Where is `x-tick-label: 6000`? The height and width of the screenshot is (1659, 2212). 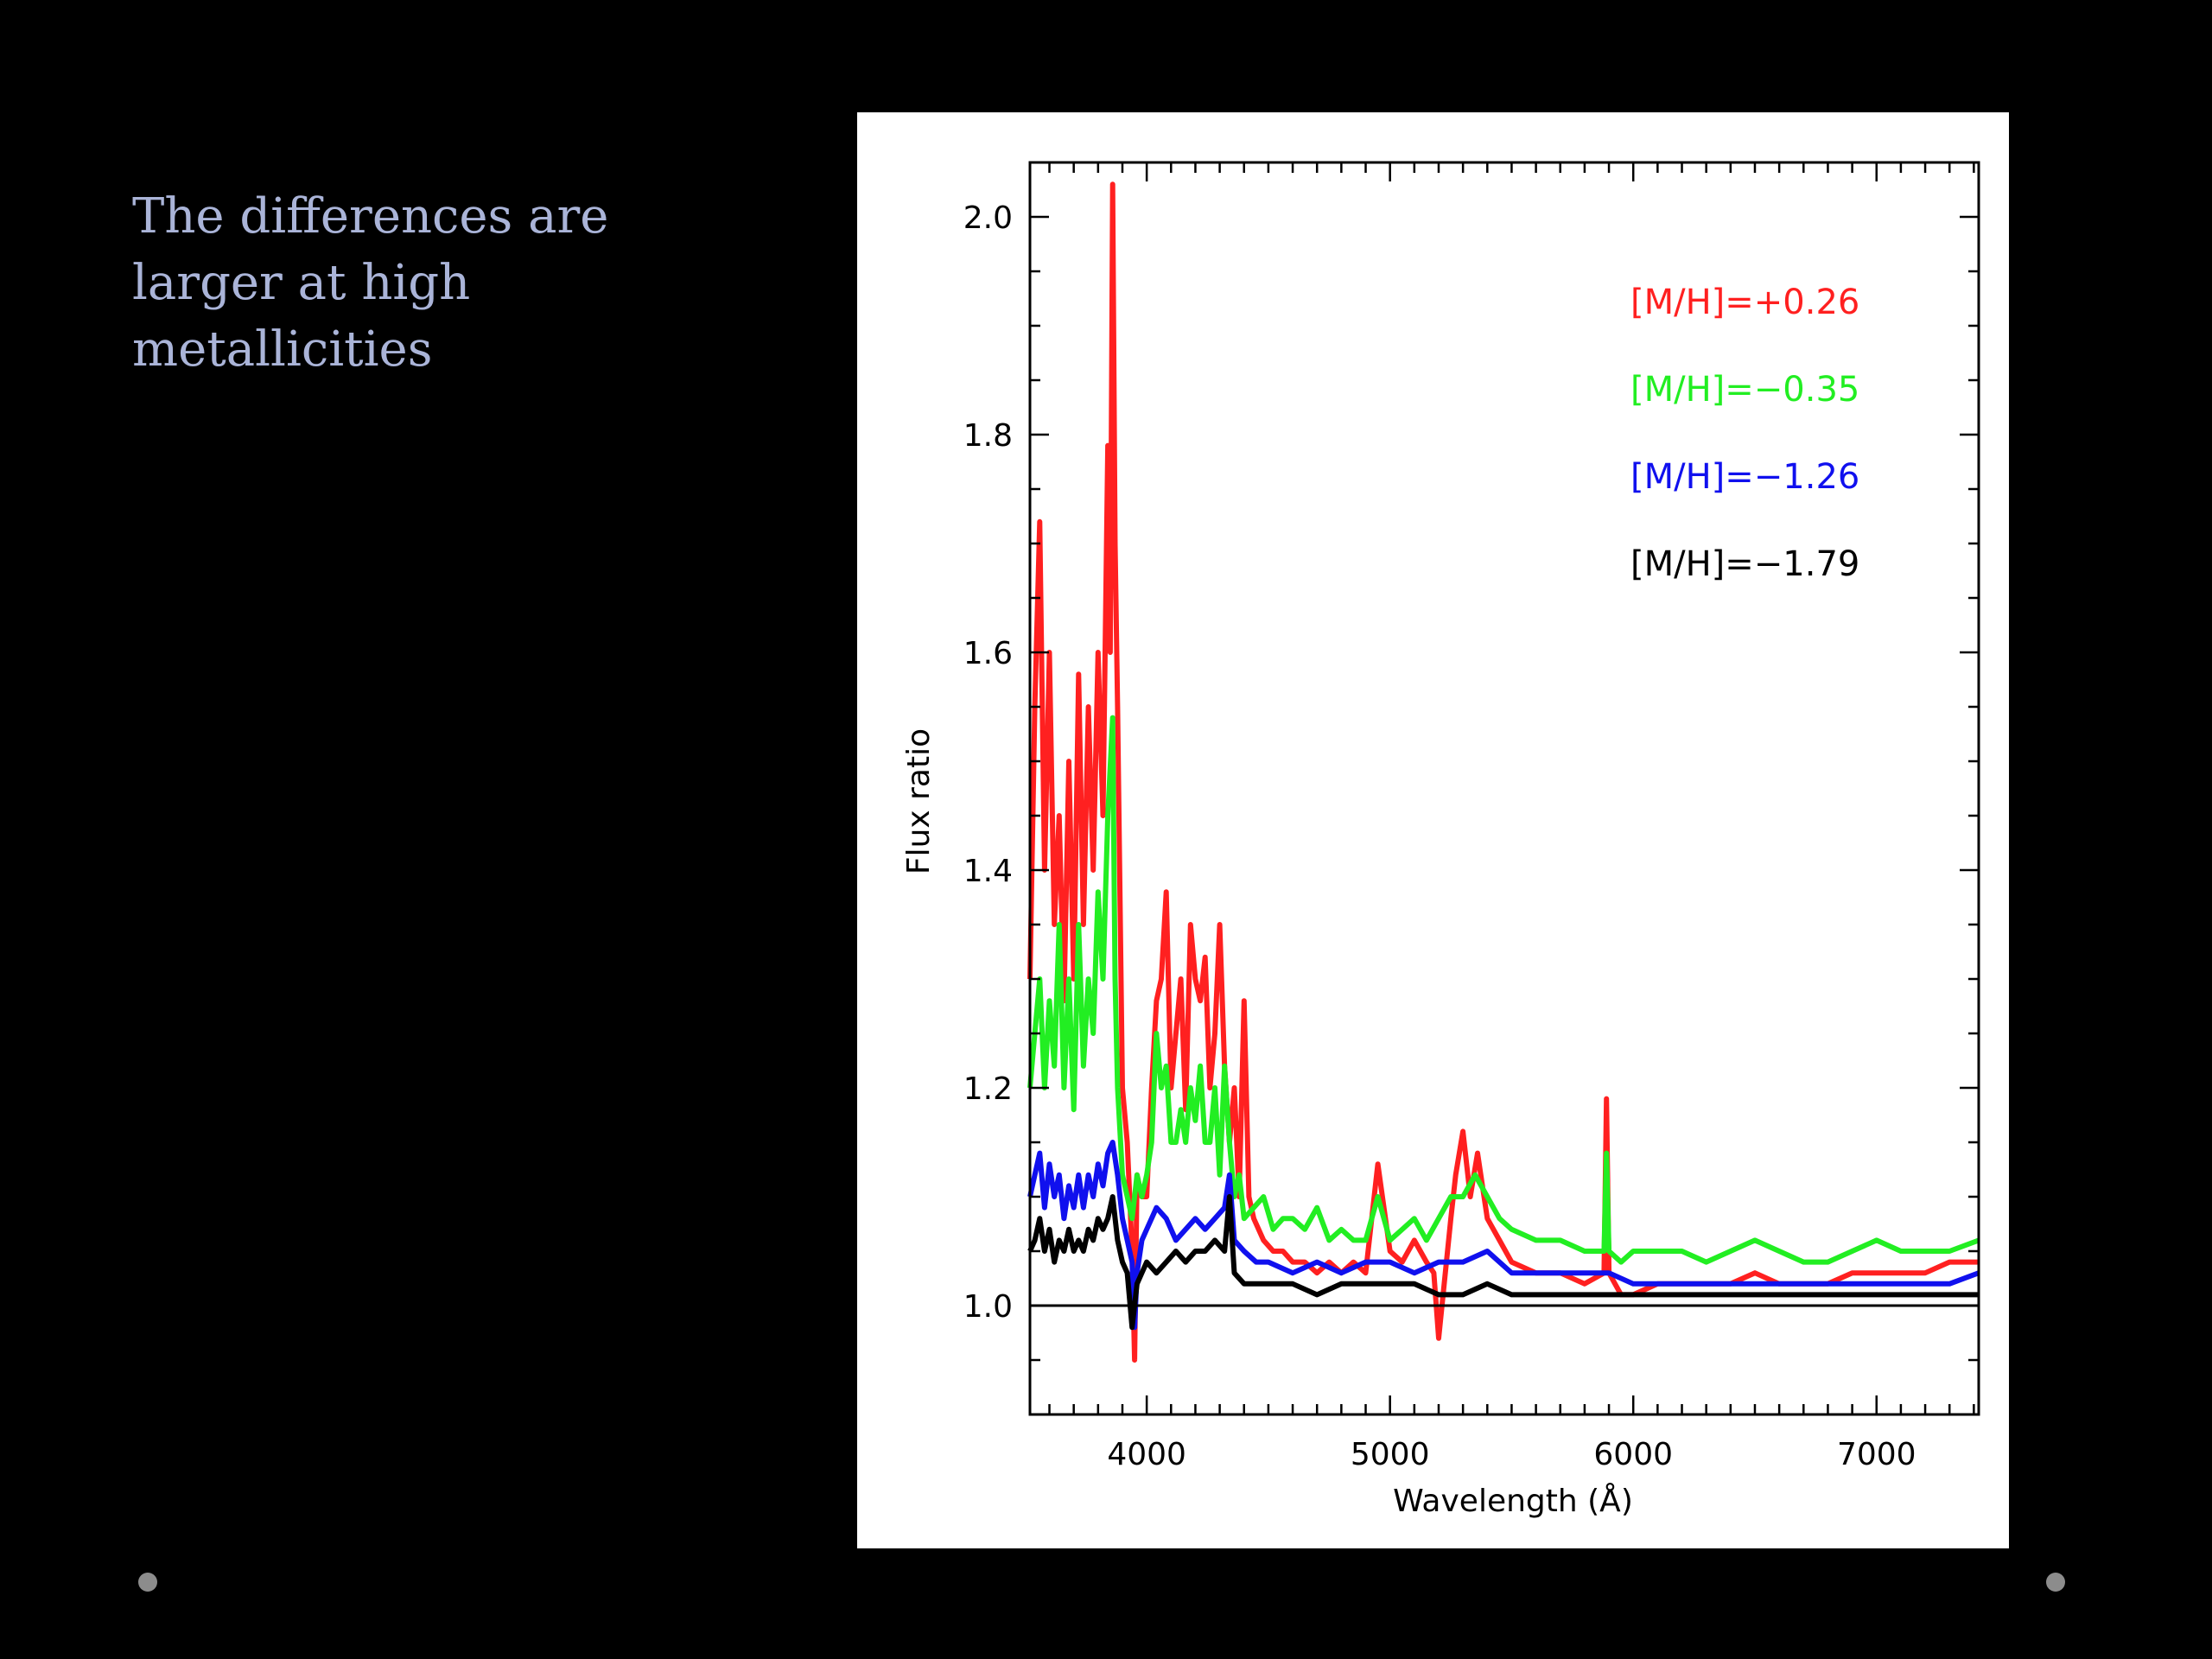
x-tick-label: 6000 is located at coordinates (1633, 1454).